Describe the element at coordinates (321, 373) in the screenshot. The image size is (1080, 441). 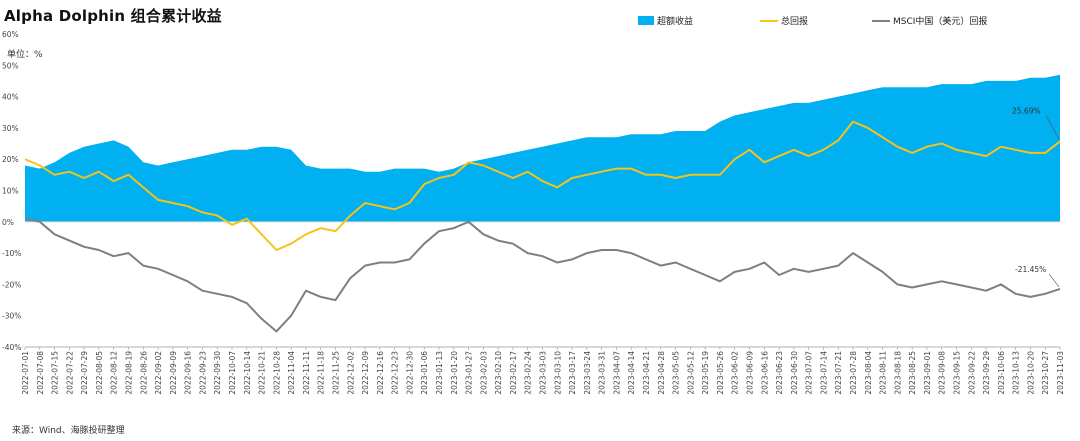
I see `x-tick-label: 2022-11-18` at that location.